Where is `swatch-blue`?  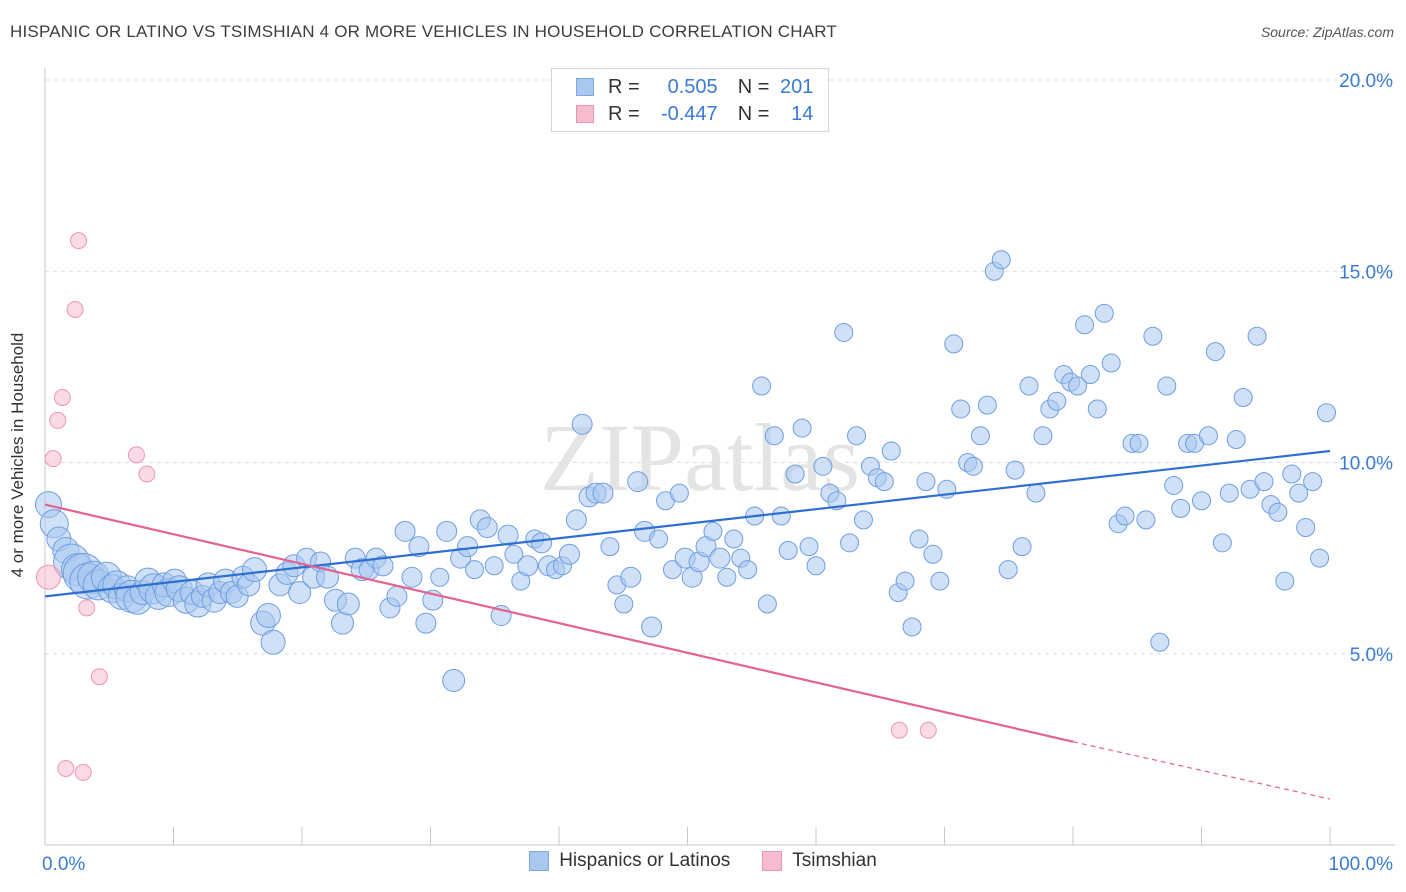 swatch-blue is located at coordinates (585, 87).